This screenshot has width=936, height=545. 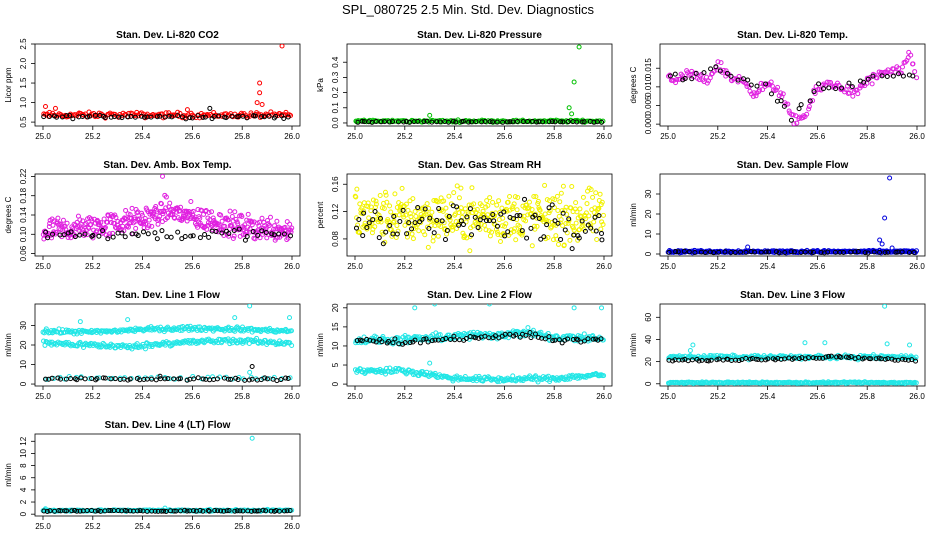 What do you see at coordinates (143, 136) in the screenshot?
I see `x-tick-label: 25.4` at bounding box center [143, 136].